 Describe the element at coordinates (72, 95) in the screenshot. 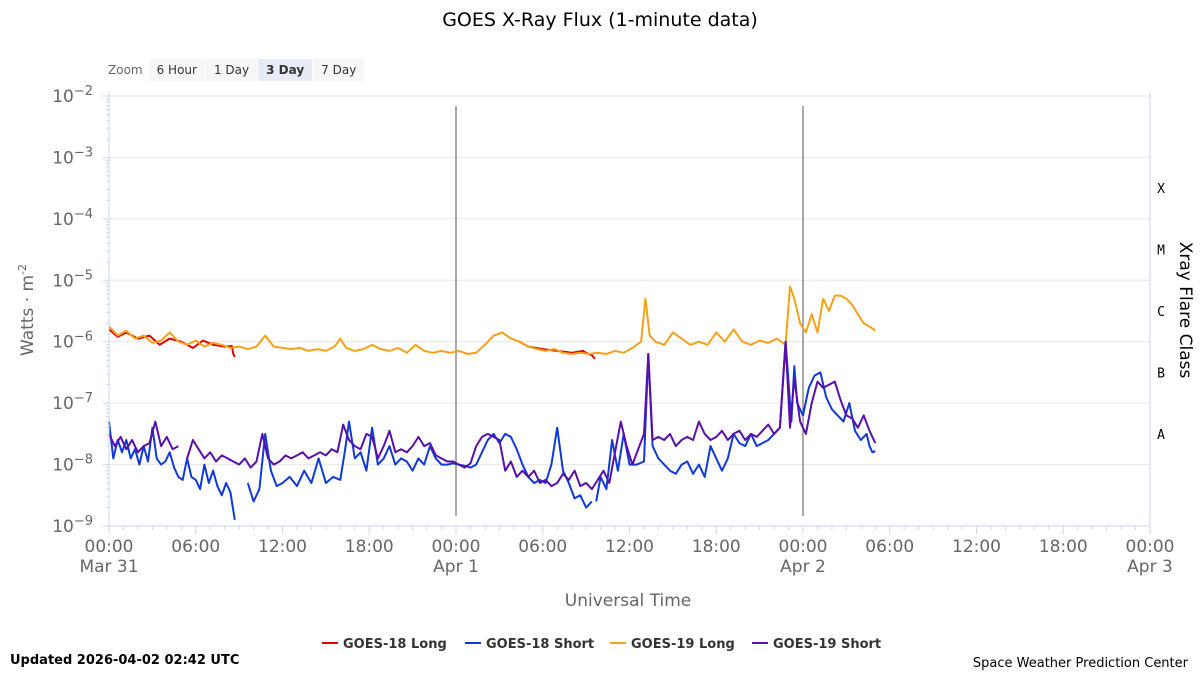

I see `y-tick-label: 10⁻²` at that location.